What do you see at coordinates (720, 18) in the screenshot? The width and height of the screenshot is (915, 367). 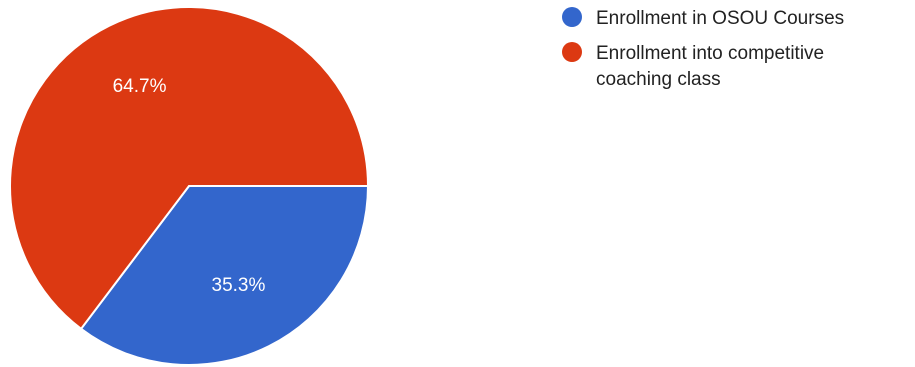 I see `legend-label-osou: Enrollment in OSOU Courses` at bounding box center [720, 18].